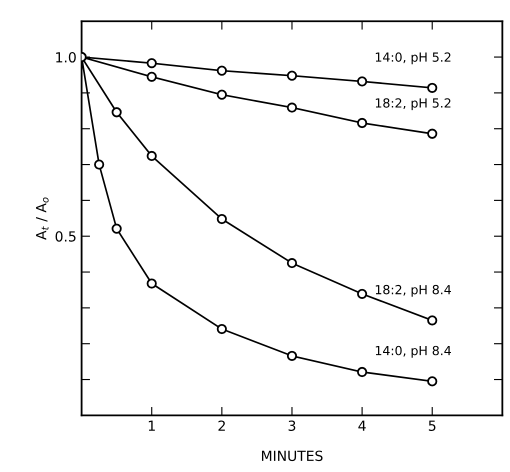 The height and width of the screenshot is (472, 510). What do you see at coordinates (432, 425) in the screenshot?
I see `x-tick-label: 5` at bounding box center [432, 425].